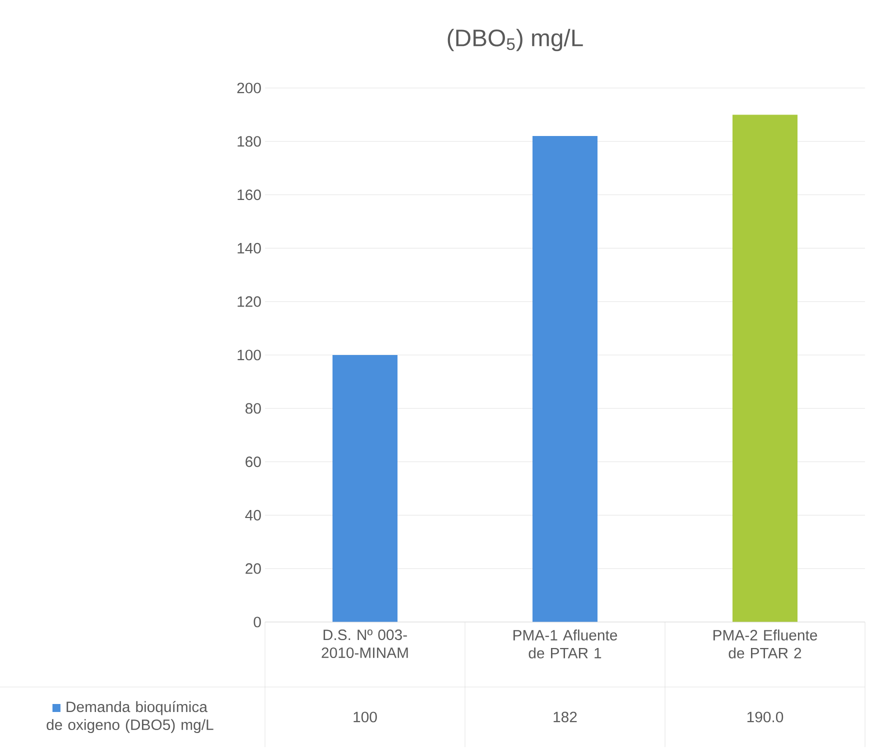 The height and width of the screenshot is (752, 877). Describe the element at coordinates (249, 248) in the screenshot. I see `y-tick-label: 140` at that location.